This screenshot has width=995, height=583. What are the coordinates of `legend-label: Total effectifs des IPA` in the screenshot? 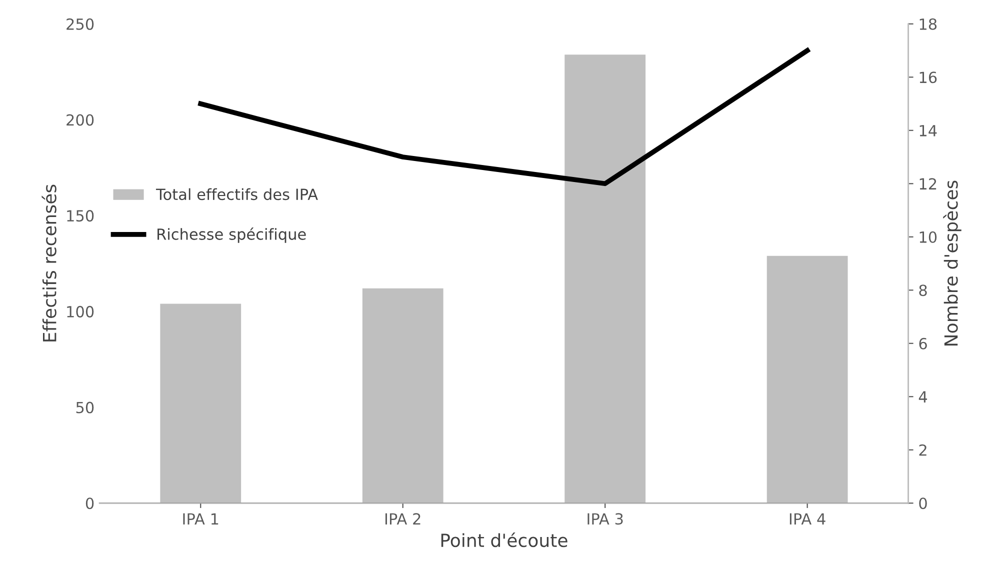 It's located at (237, 194).